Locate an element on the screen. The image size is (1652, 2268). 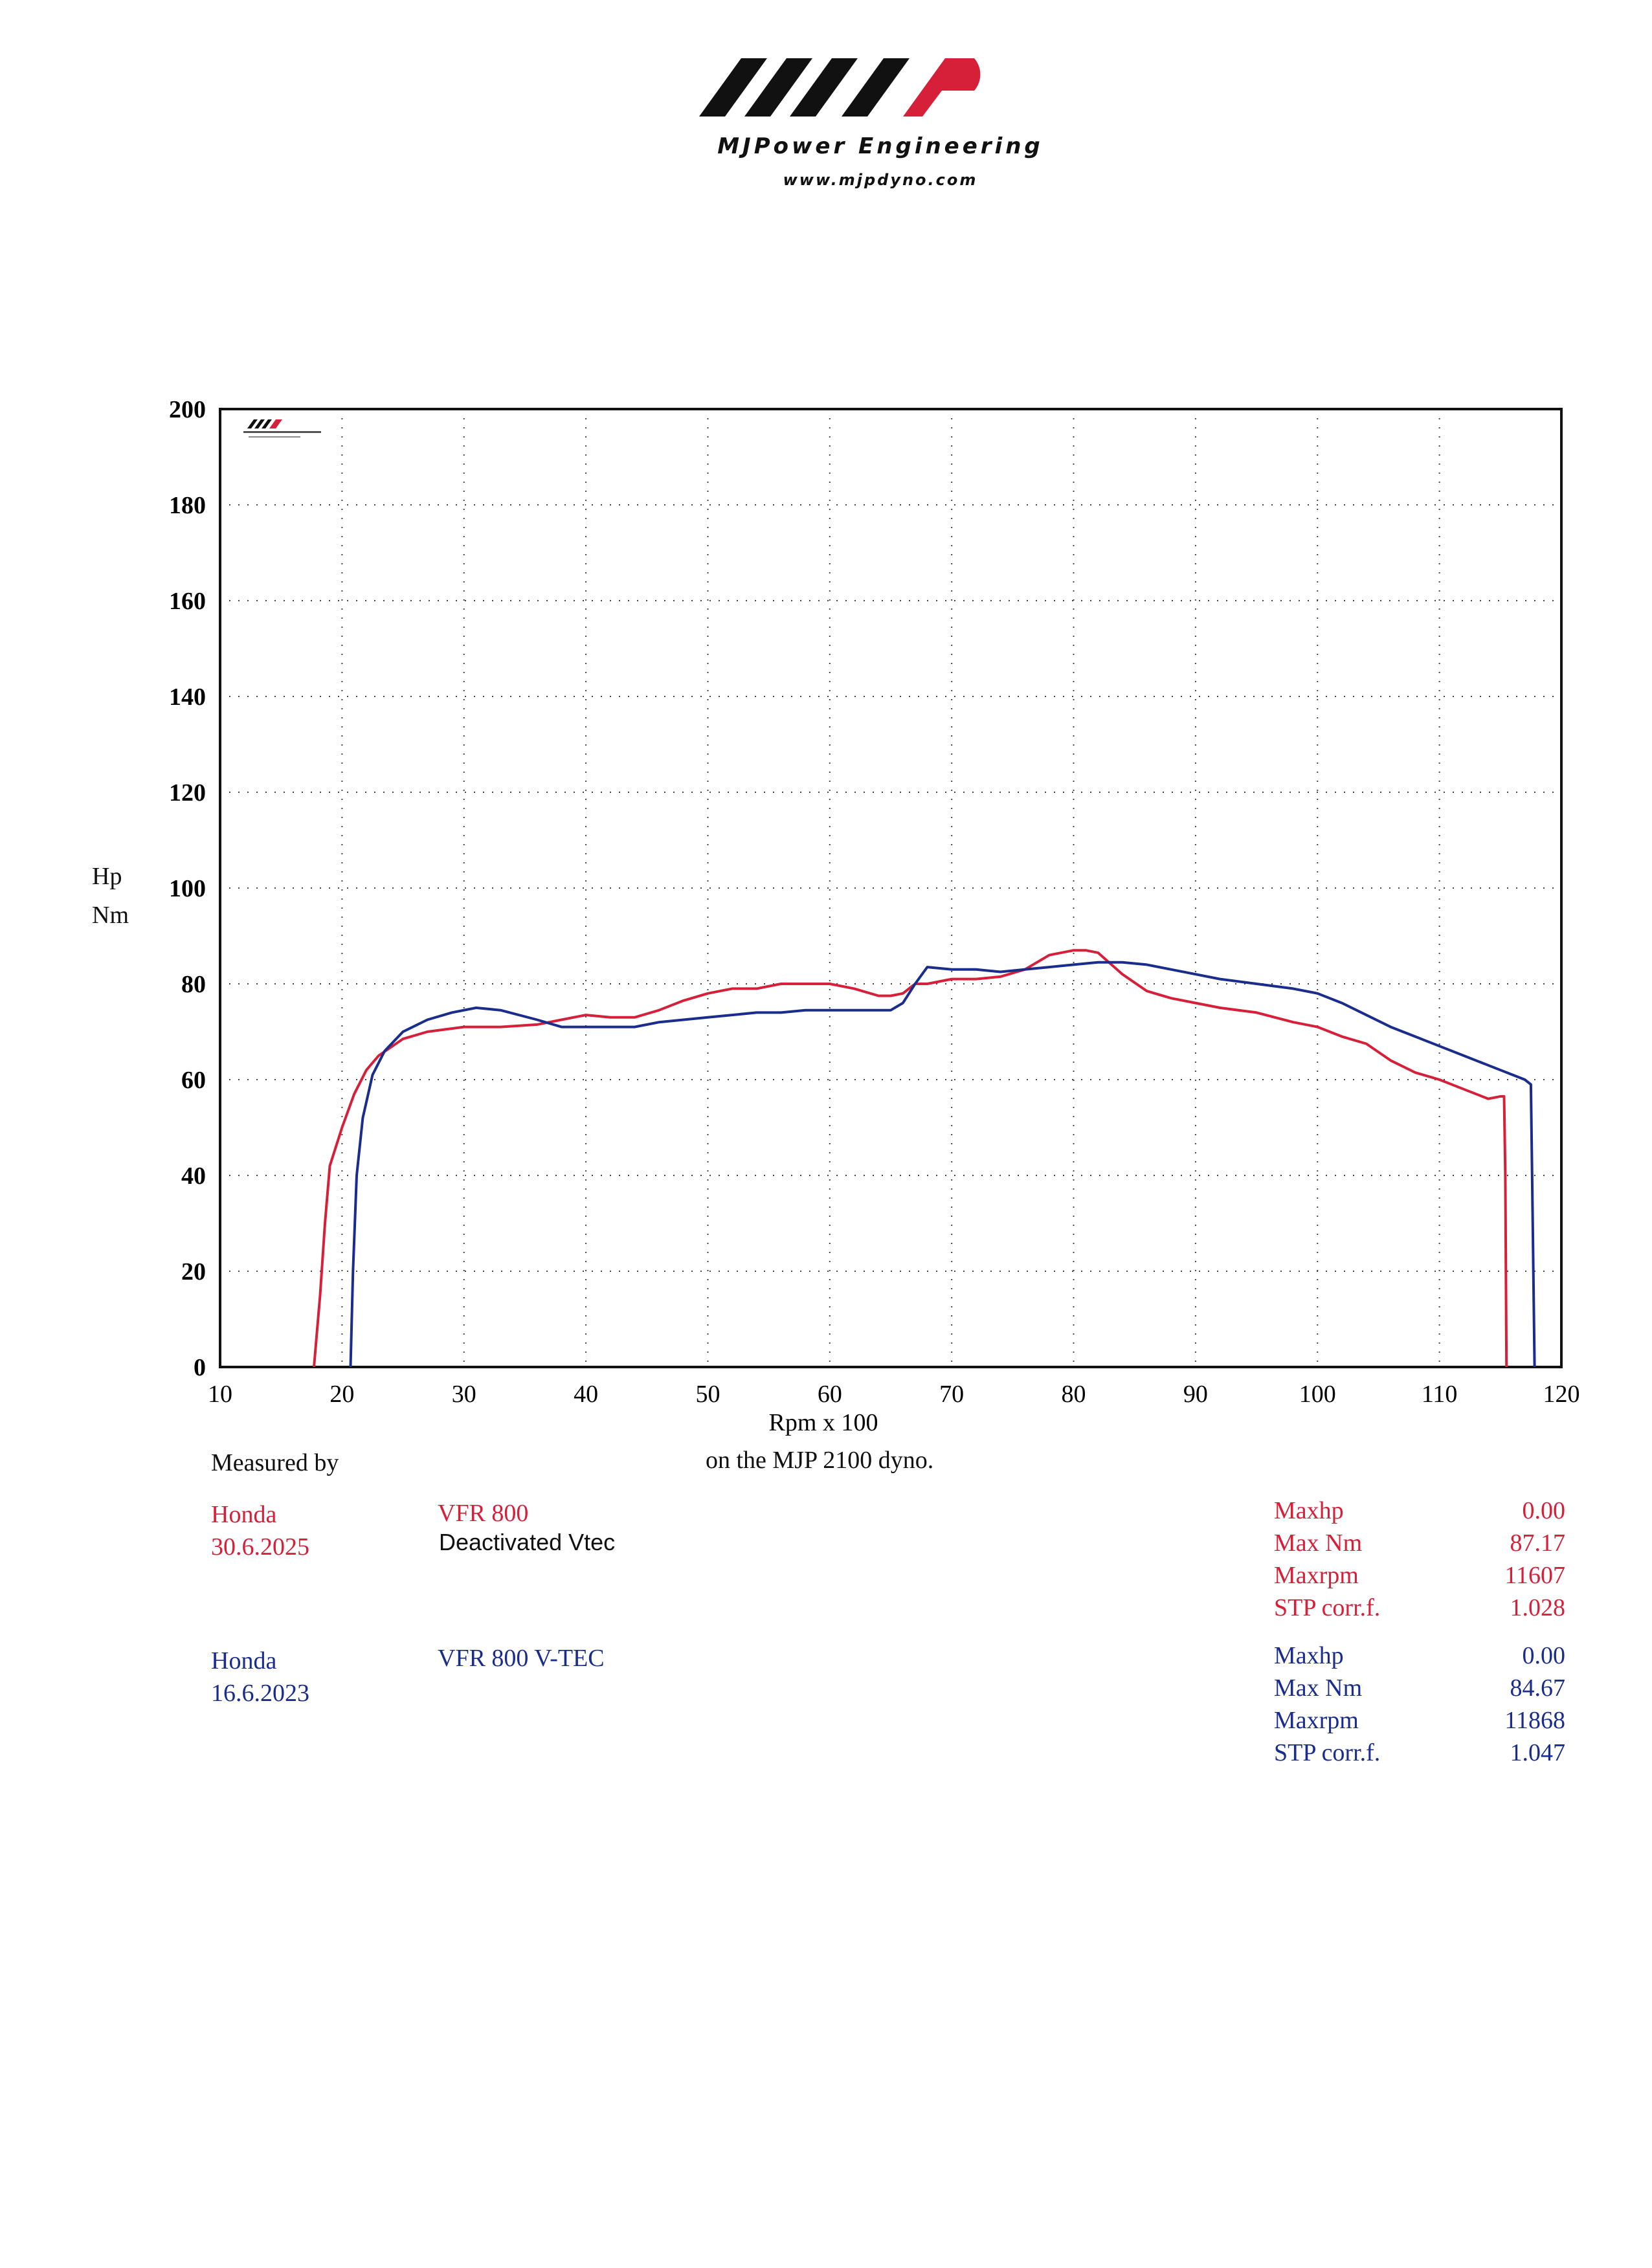
run2-maxhp-label: Maxhp is located at coordinates (1309, 1655).